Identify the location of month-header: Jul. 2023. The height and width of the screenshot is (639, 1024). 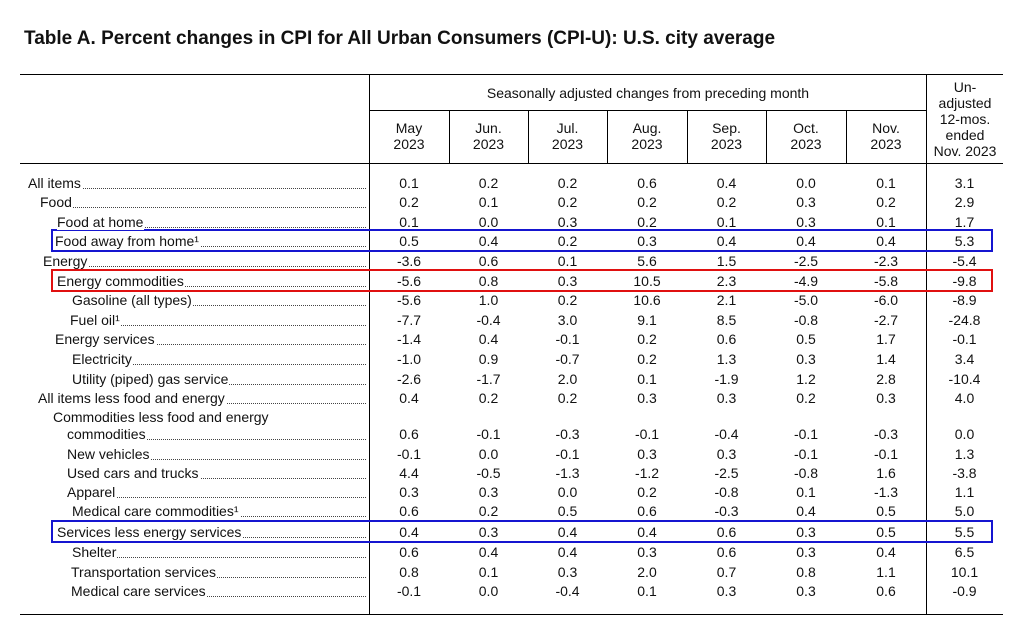
(567, 136).